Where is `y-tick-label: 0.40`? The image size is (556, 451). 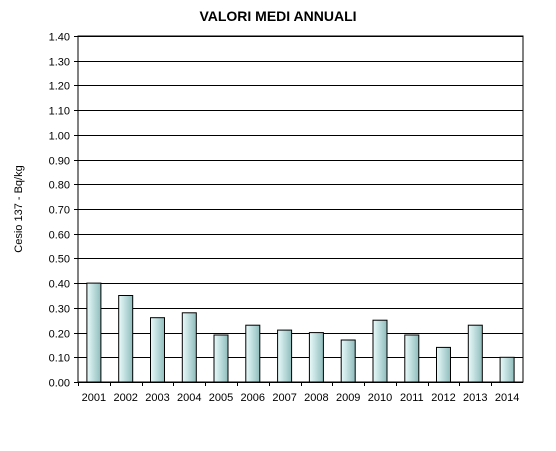 y-tick-label: 0.40 is located at coordinates (59, 285).